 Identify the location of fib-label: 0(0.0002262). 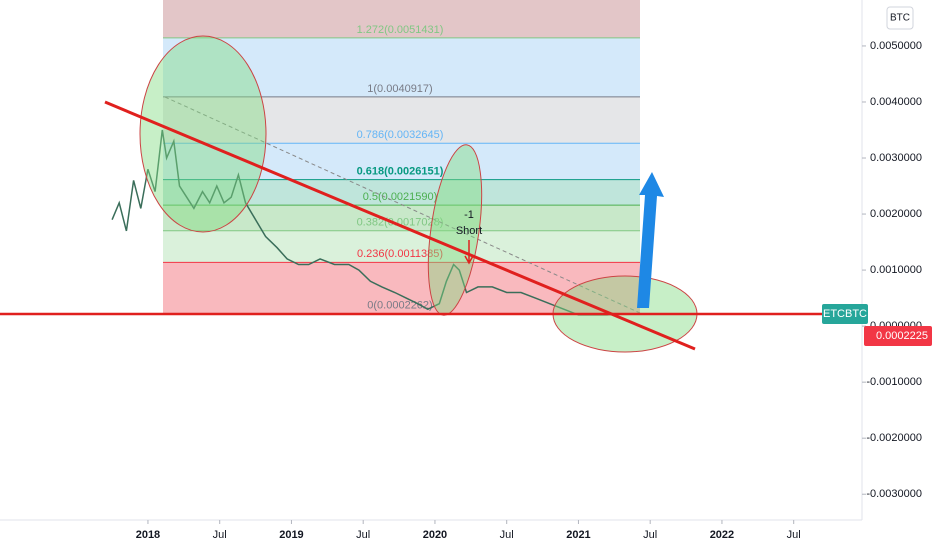
(399, 305).